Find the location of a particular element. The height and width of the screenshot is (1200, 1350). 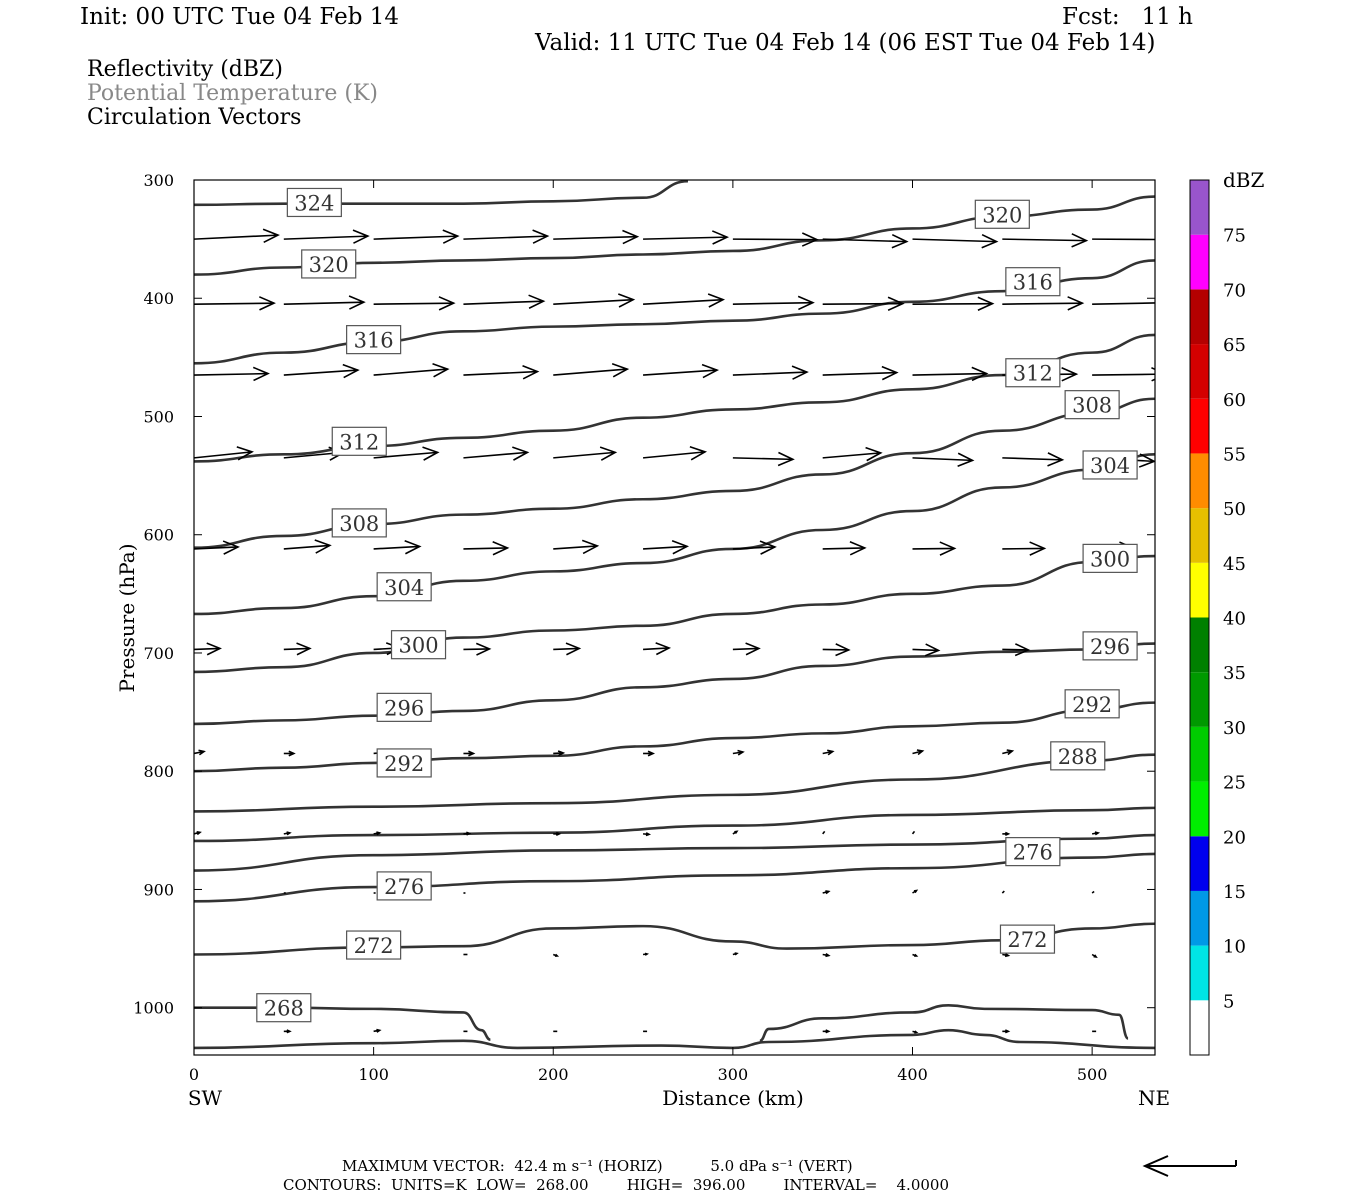

isentrope-label-296: 296 is located at coordinates (1110, 646).